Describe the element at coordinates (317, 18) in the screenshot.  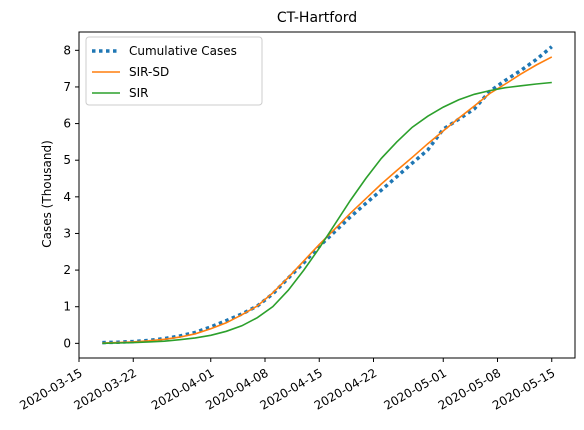
I see `chart-title: CT-Hartford` at that location.